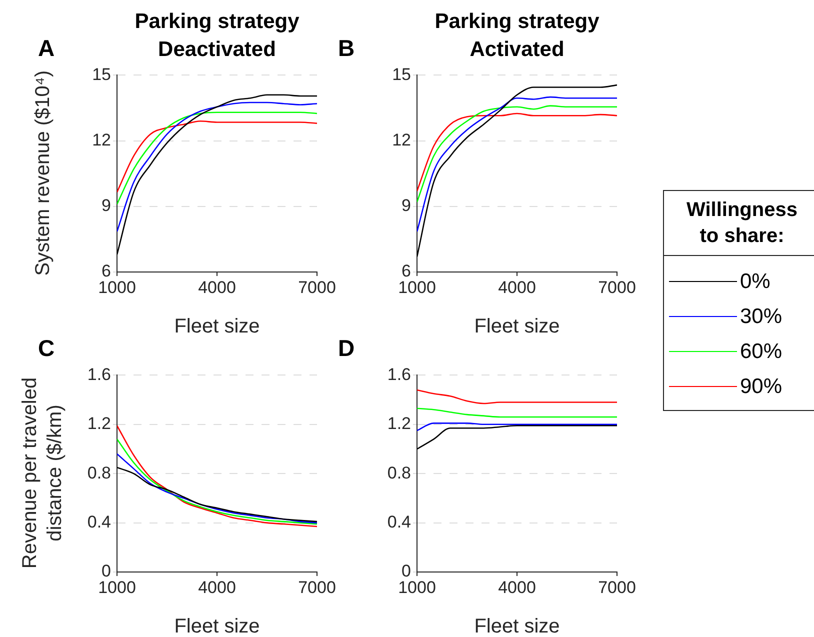  What do you see at coordinates (46, 48) in the screenshot?
I see `text: A` at bounding box center [46, 48].